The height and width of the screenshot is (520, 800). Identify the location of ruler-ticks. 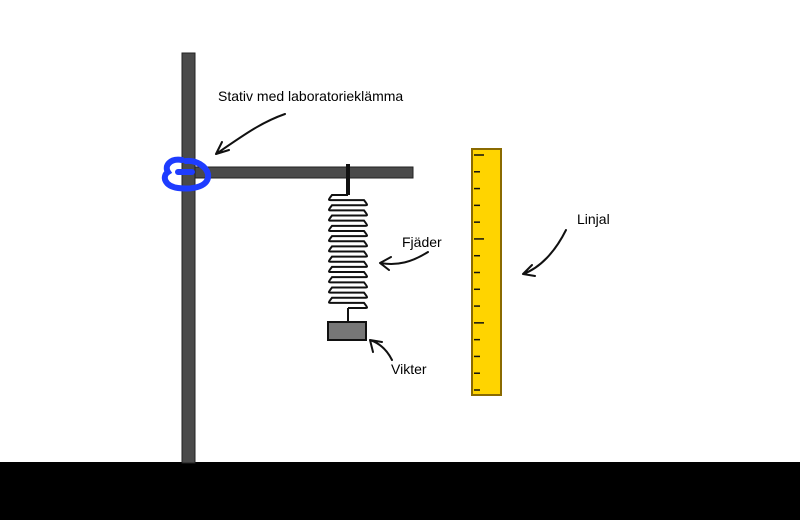
(479, 272).